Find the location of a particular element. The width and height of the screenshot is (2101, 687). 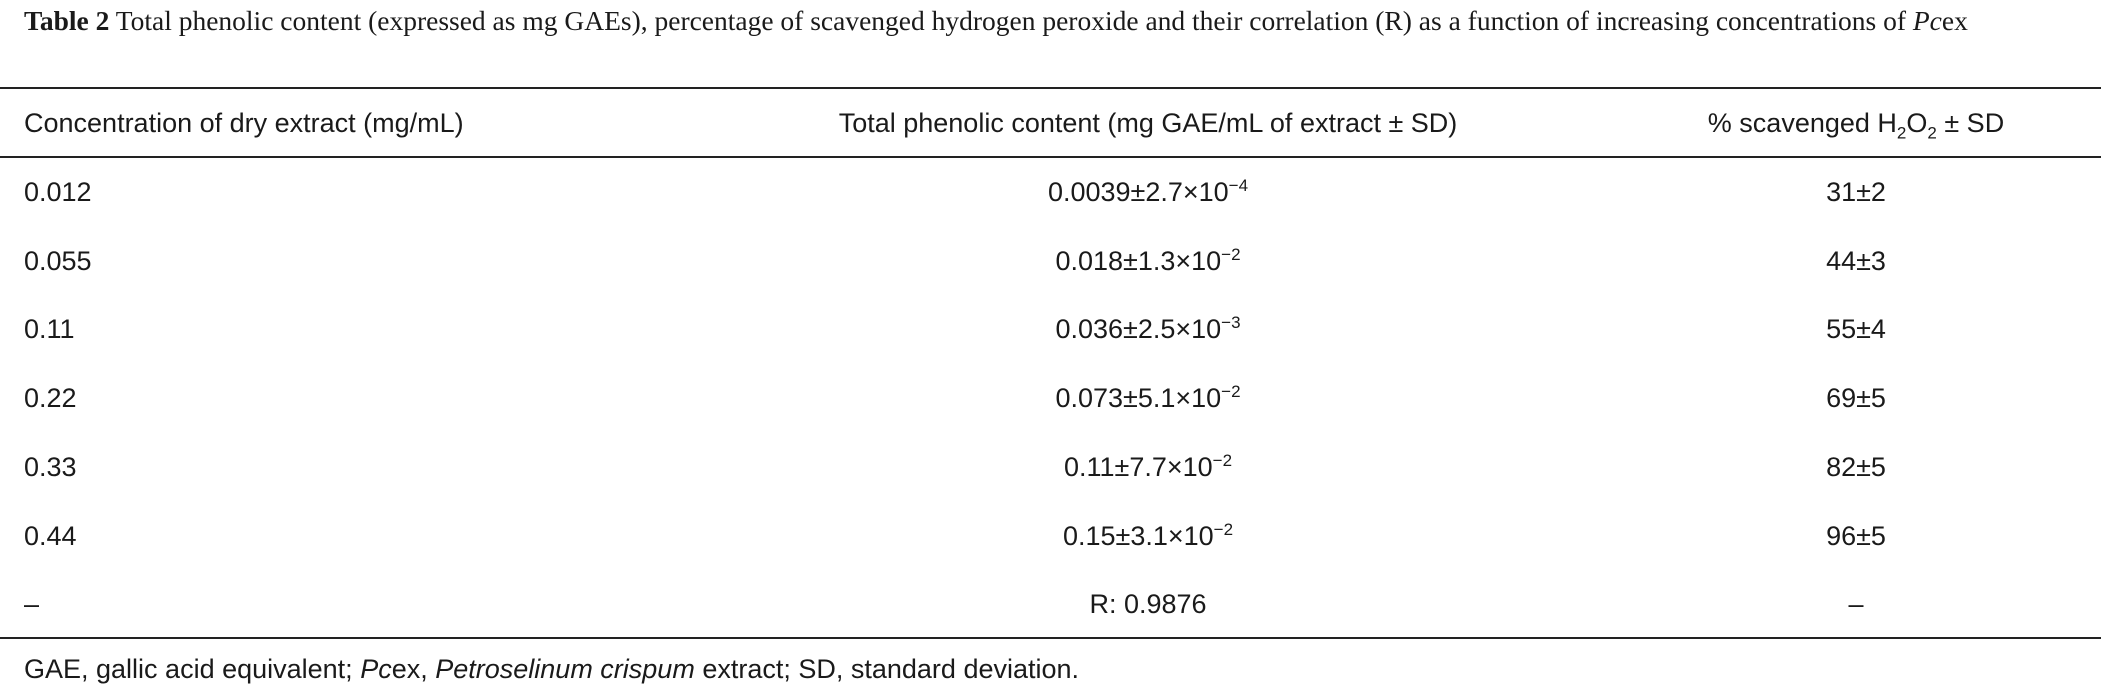

text-run: GAE, gallic acid equivalent; is located at coordinates (192, 669).